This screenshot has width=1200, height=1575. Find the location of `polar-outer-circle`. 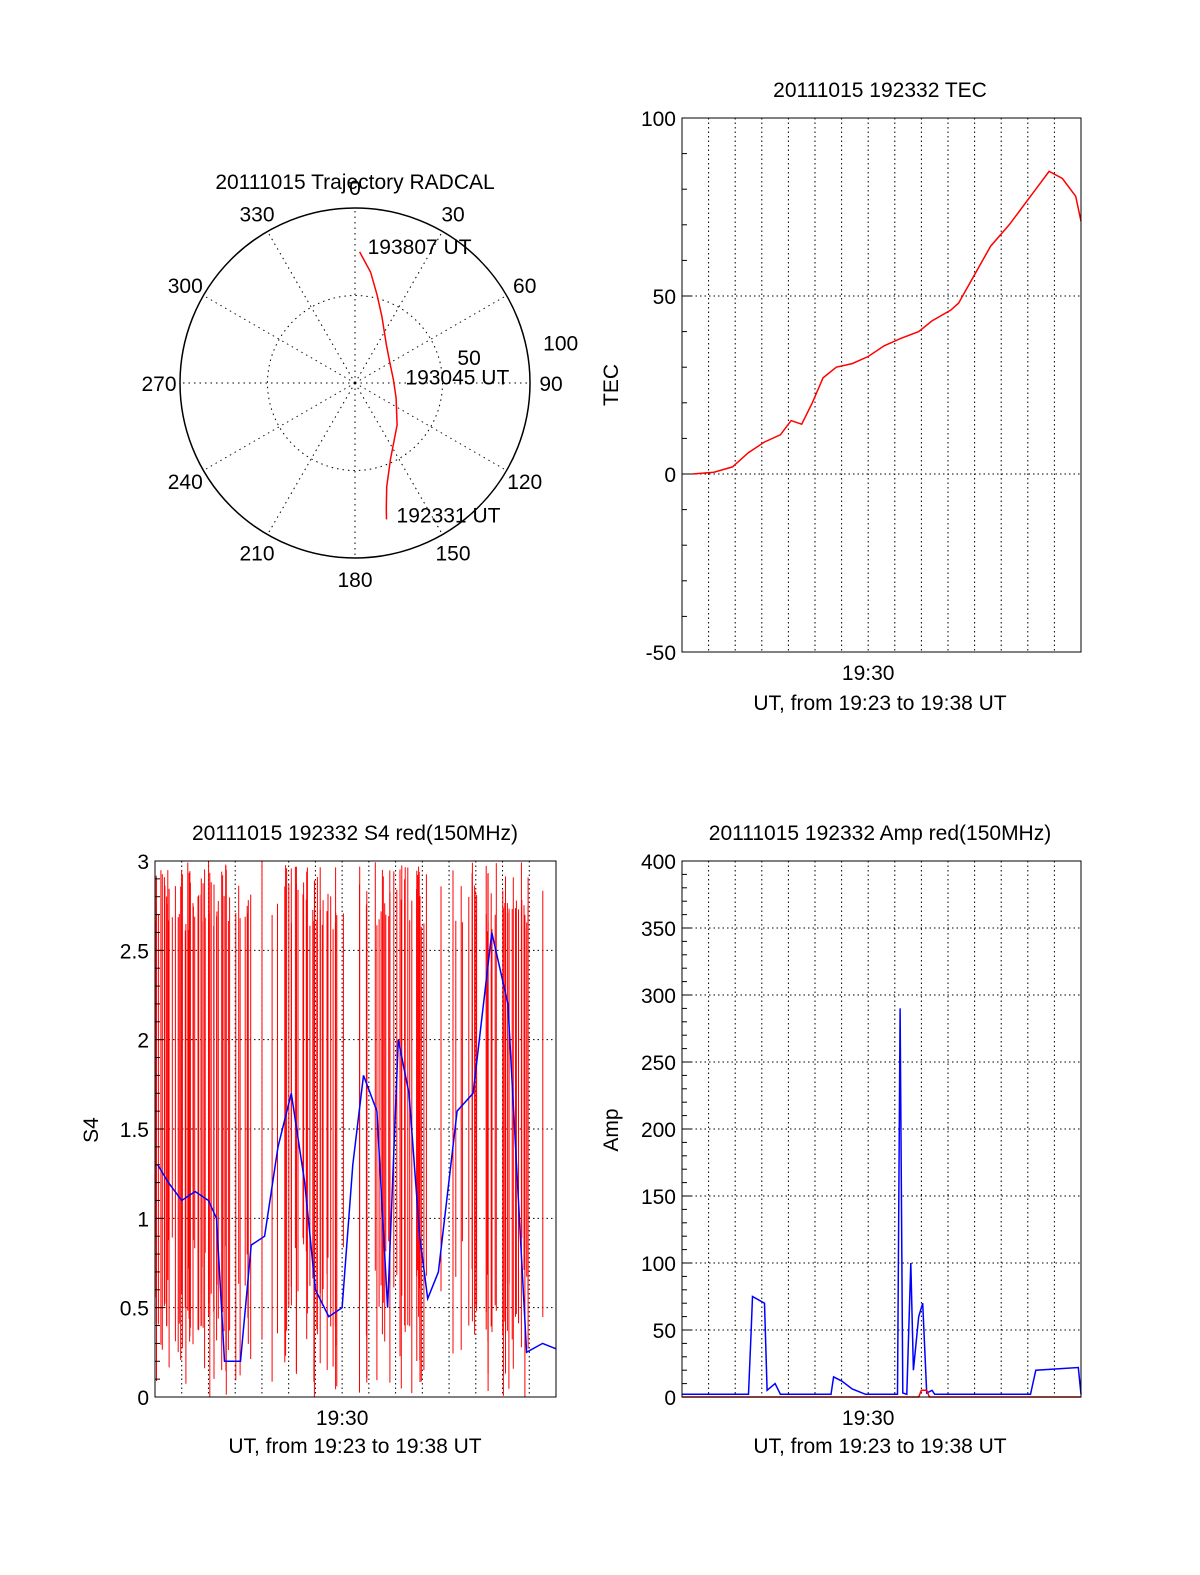

polar-outer-circle is located at coordinates (355, 383).